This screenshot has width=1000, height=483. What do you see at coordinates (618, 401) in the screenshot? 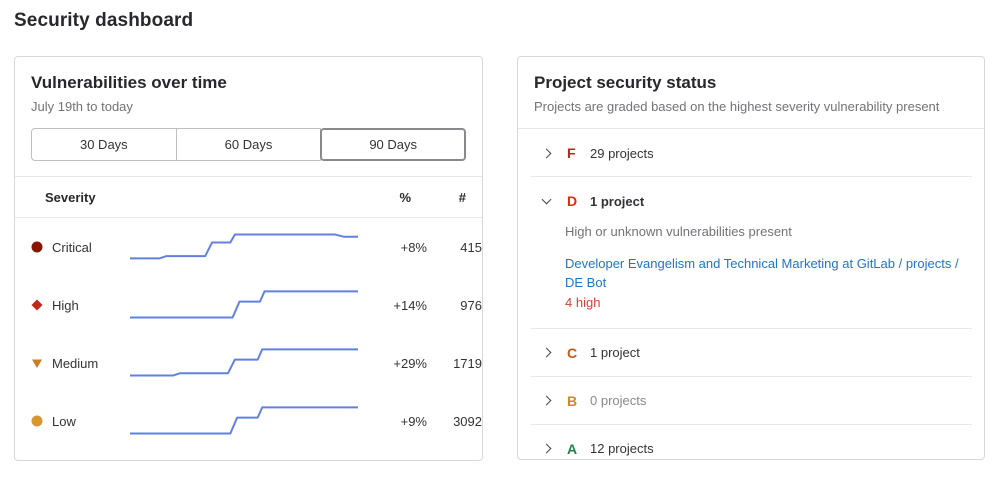
I see `grade-count: 0 projects` at bounding box center [618, 401].